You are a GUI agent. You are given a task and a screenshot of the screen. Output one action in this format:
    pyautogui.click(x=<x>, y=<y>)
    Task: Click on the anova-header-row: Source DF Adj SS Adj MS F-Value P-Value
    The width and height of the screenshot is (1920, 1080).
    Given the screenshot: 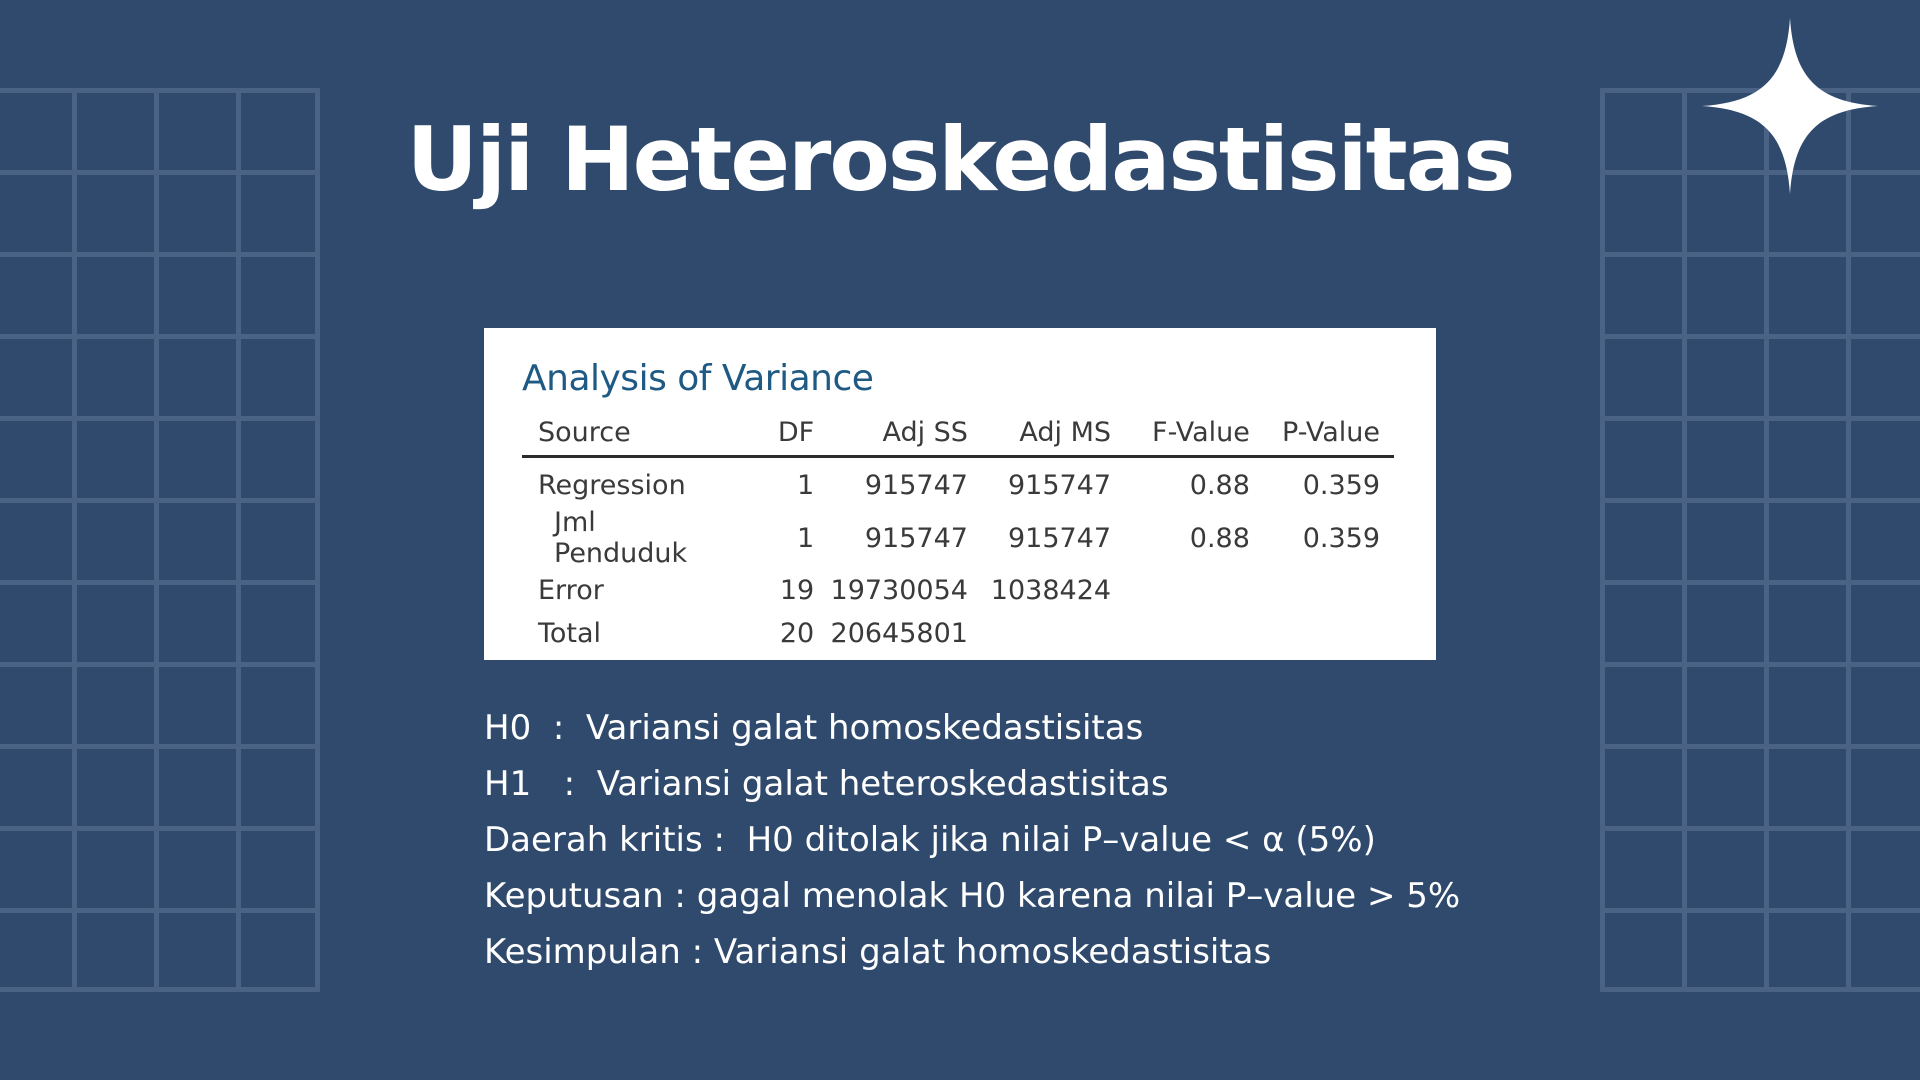 What is the action you would take?
    pyautogui.click(x=958, y=435)
    